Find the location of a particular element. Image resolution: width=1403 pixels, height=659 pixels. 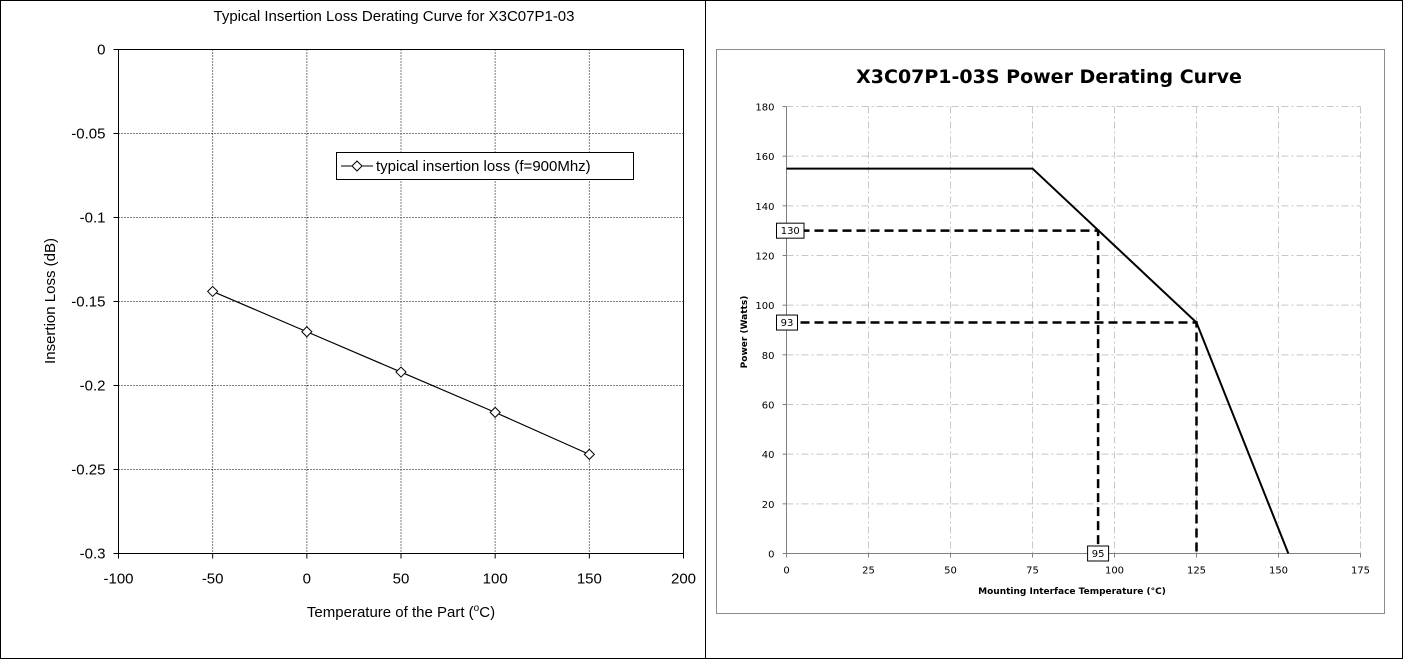

right-x-tick-labels: 0 25 50 75 100 125 150 175 is located at coordinates (1076, 571).